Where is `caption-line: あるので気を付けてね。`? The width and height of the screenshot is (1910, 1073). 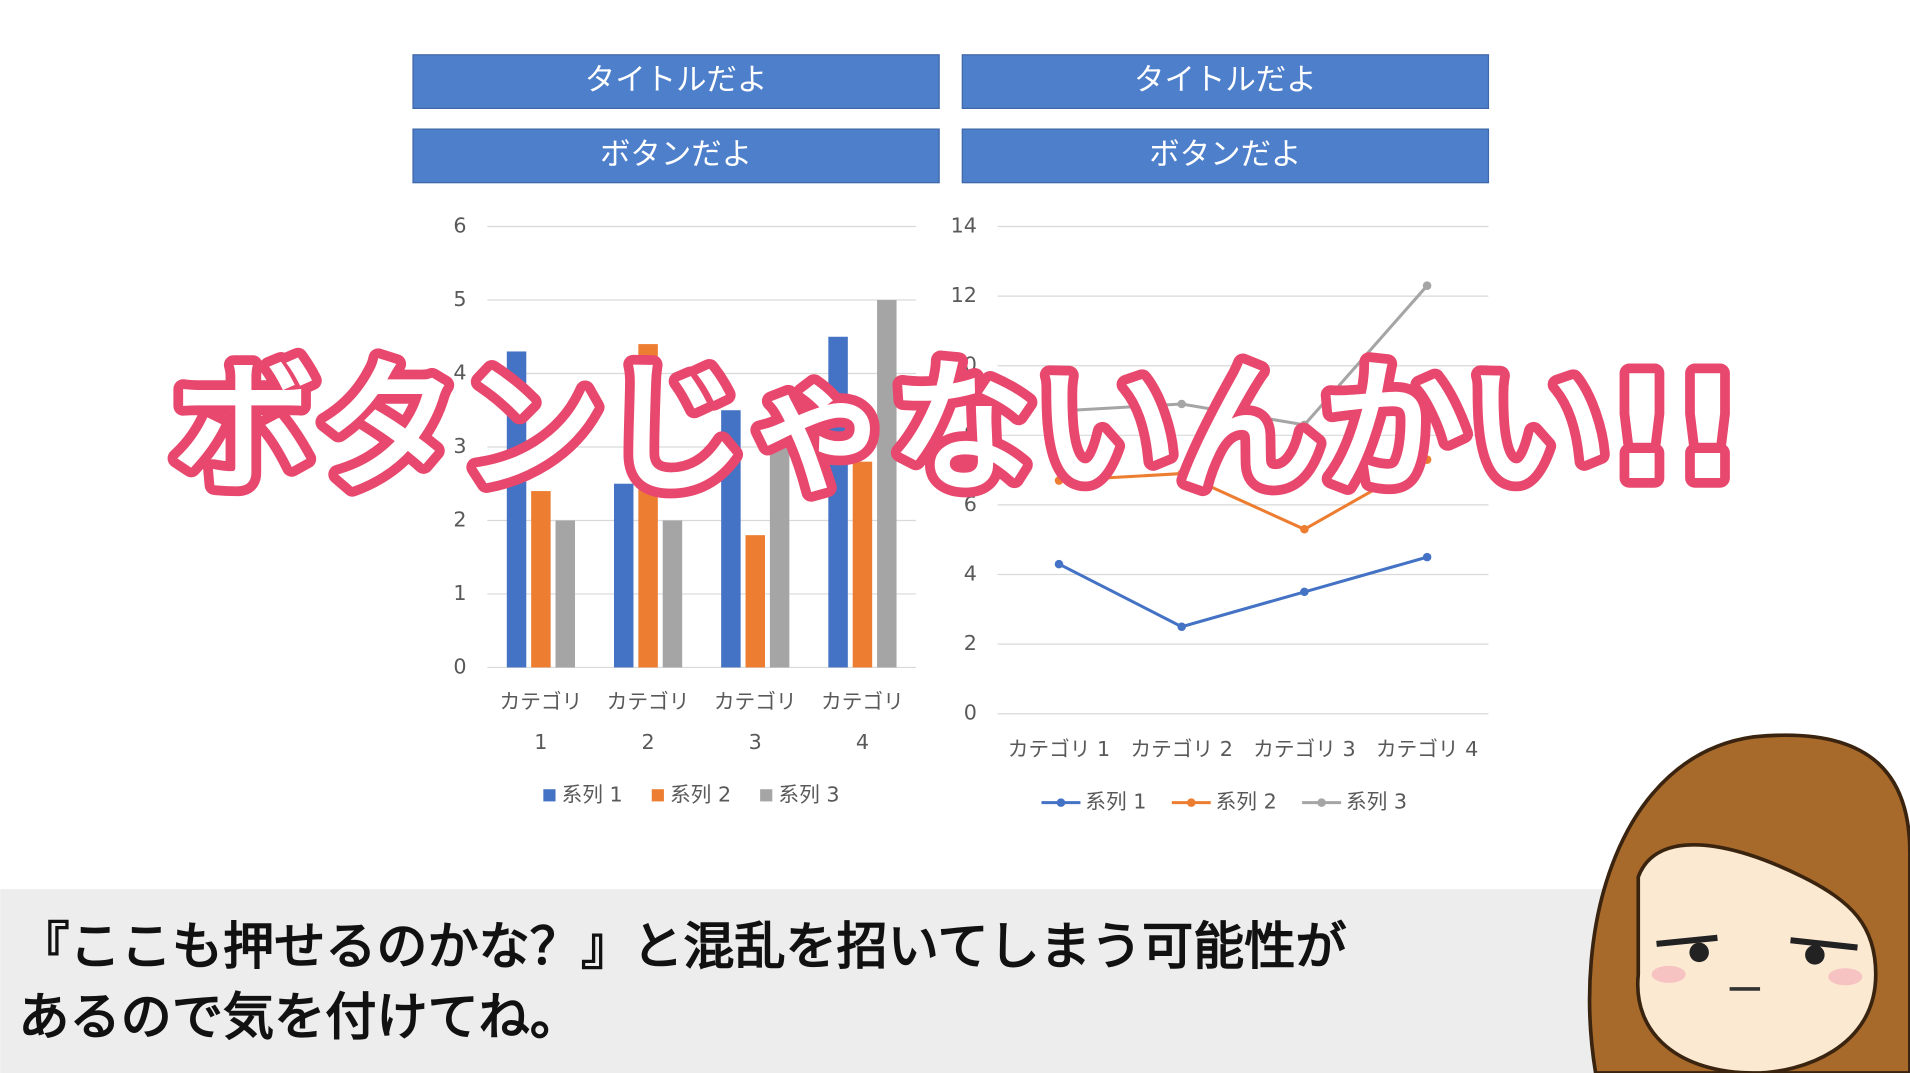 caption-line: あるので気を付けてね。 is located at coordinates (299, 1018).